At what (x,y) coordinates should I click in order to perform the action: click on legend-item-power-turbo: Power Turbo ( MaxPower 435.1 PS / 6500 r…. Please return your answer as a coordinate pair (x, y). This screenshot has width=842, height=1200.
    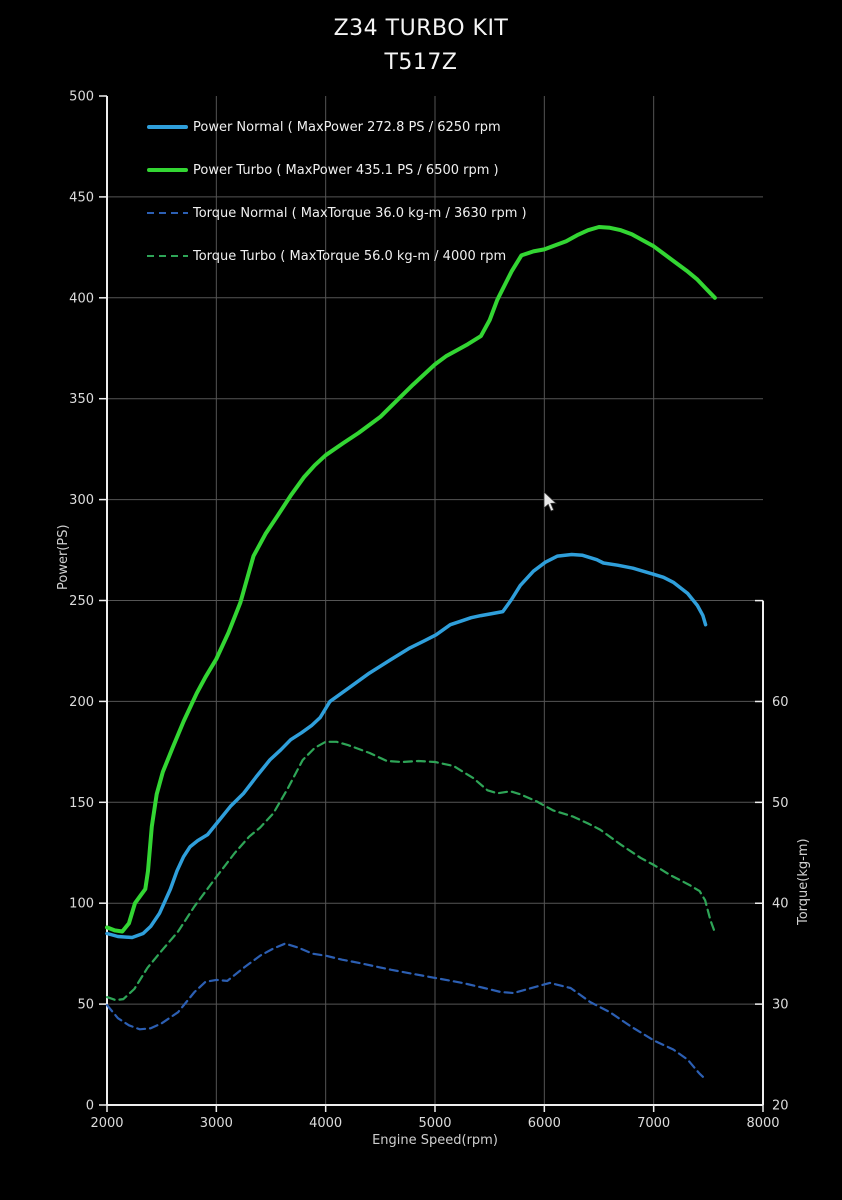
    Looking at the image, I should click on (323, 170).